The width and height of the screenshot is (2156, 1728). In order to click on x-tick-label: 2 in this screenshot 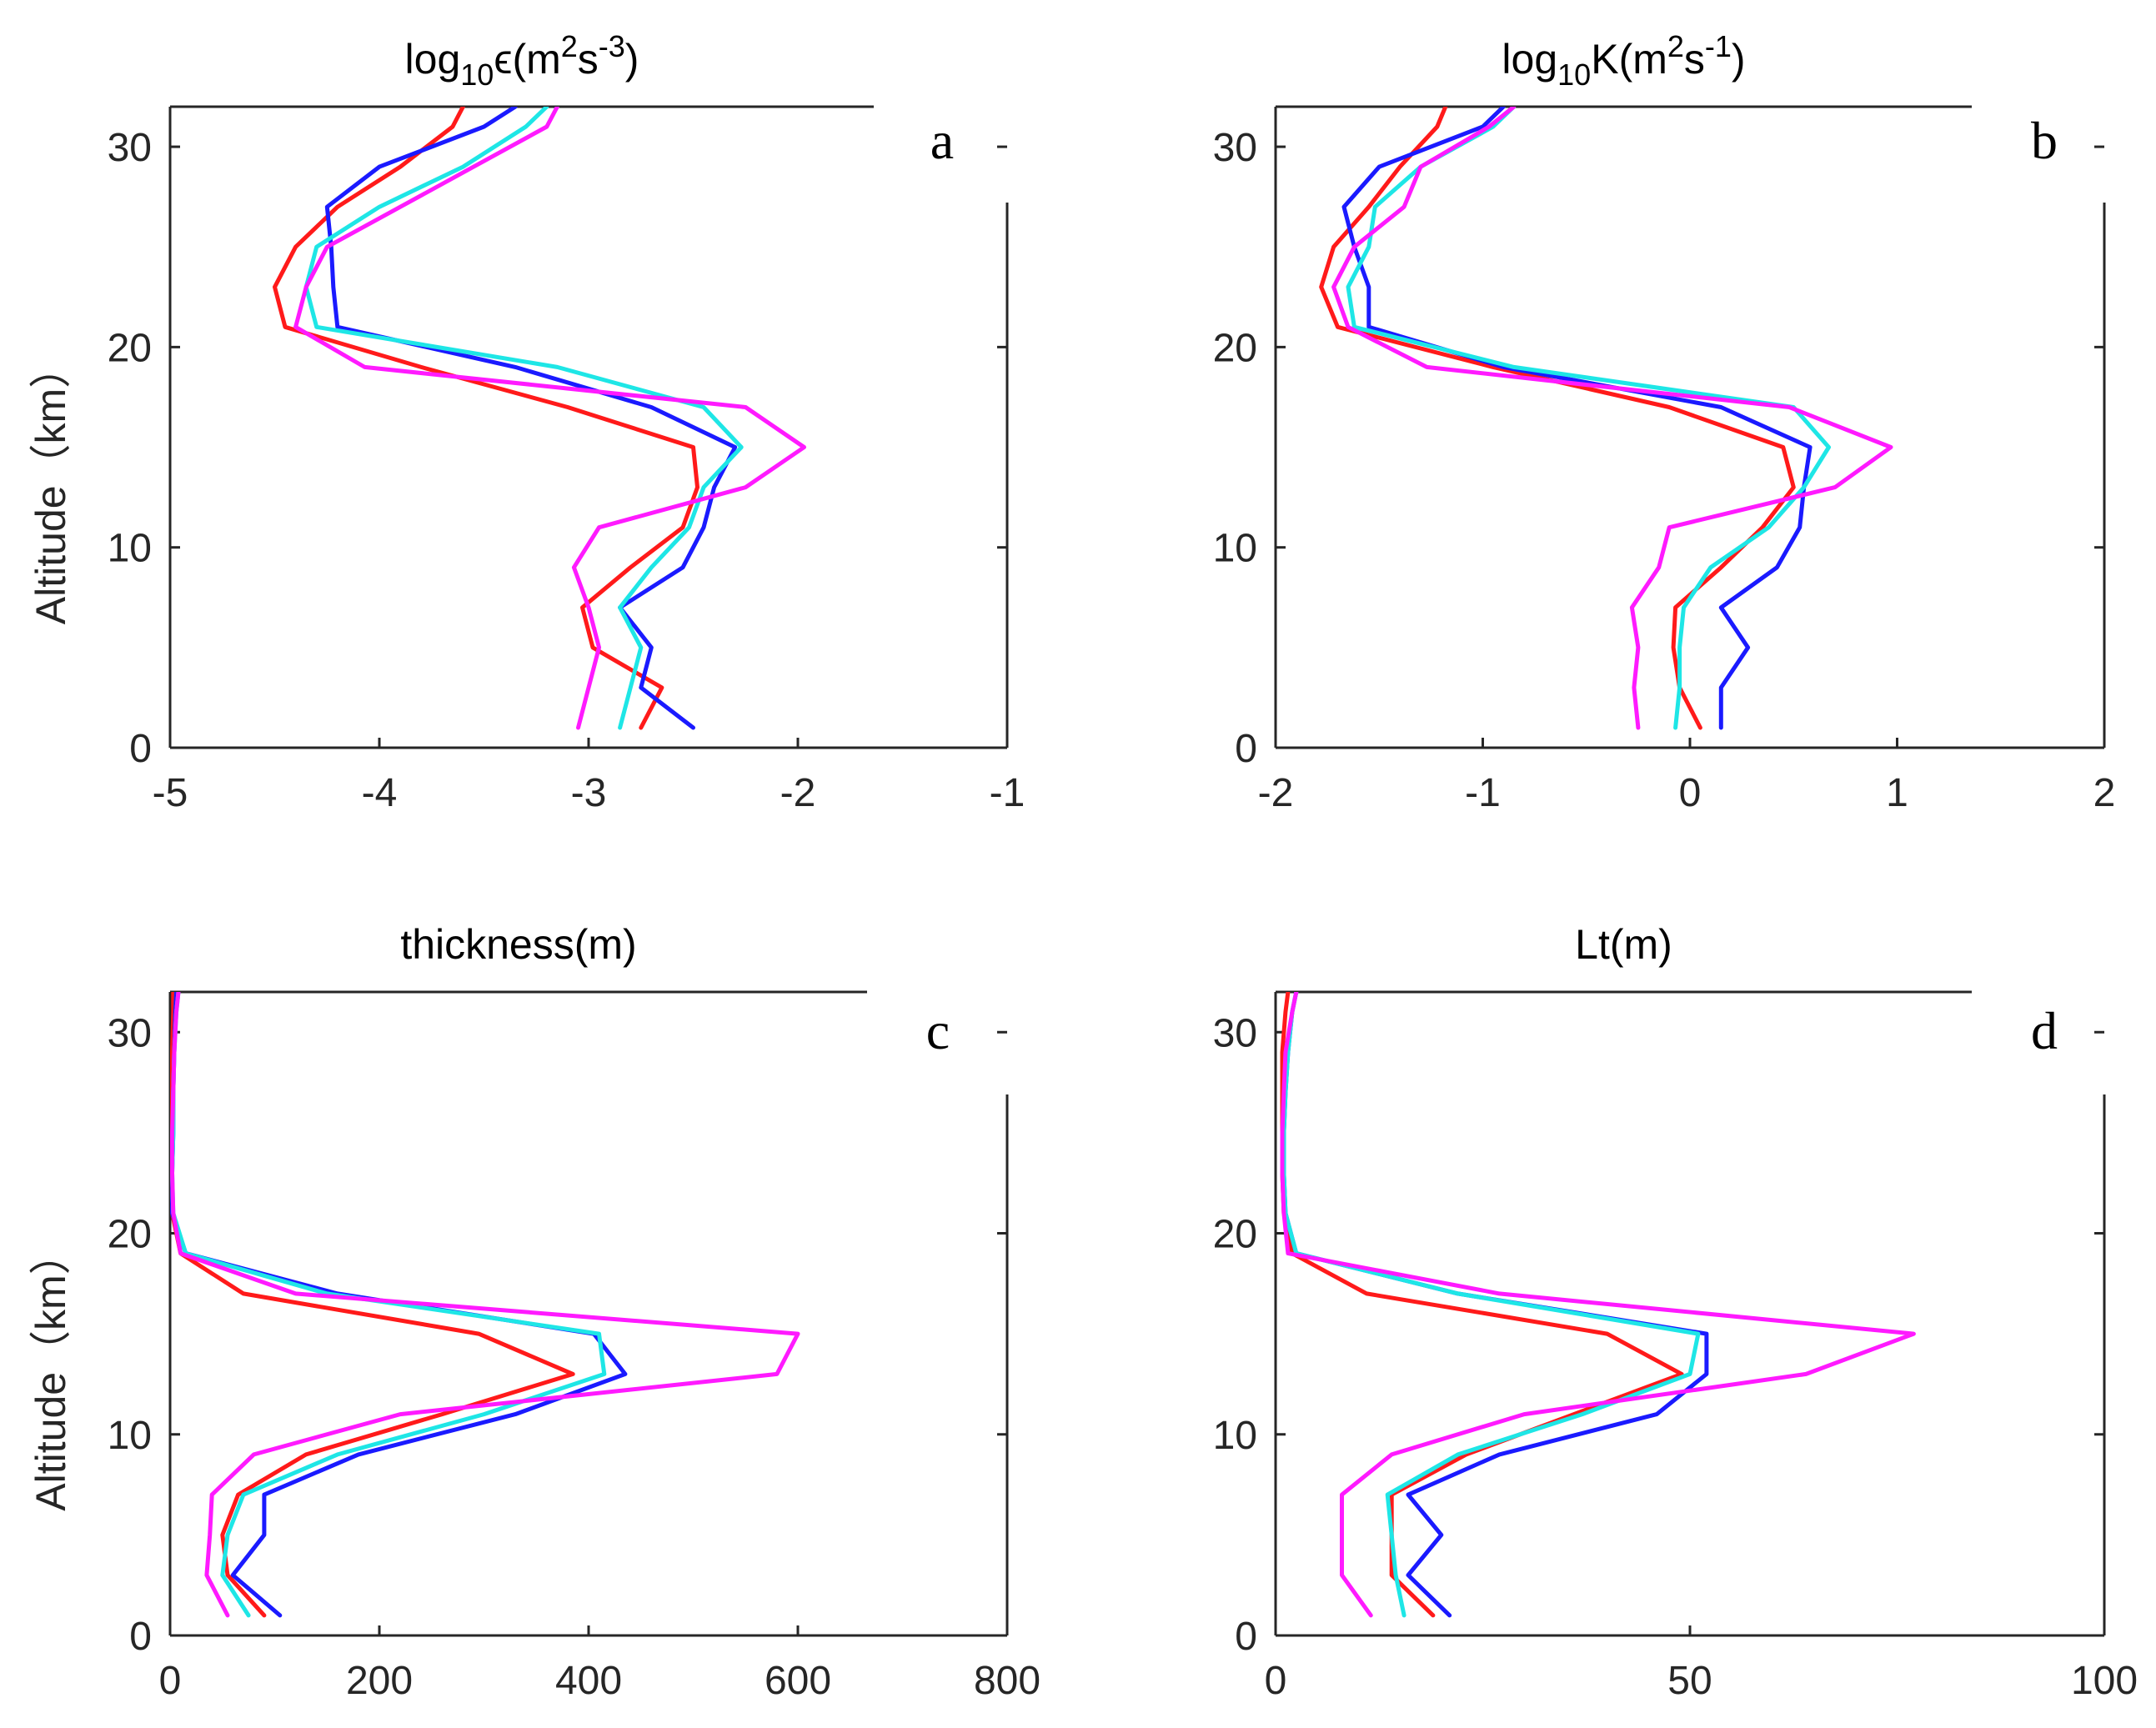, I will do `click(2104, 793)`.